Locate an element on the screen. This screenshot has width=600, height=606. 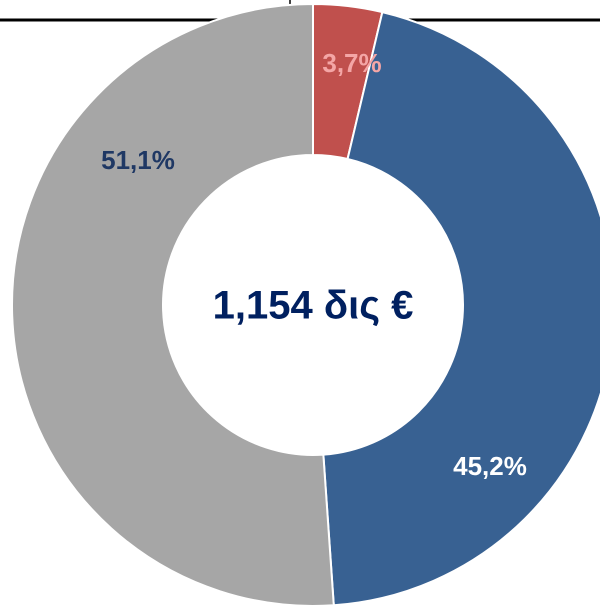
data-label: 51,1% is located at coordinates (138, 160).